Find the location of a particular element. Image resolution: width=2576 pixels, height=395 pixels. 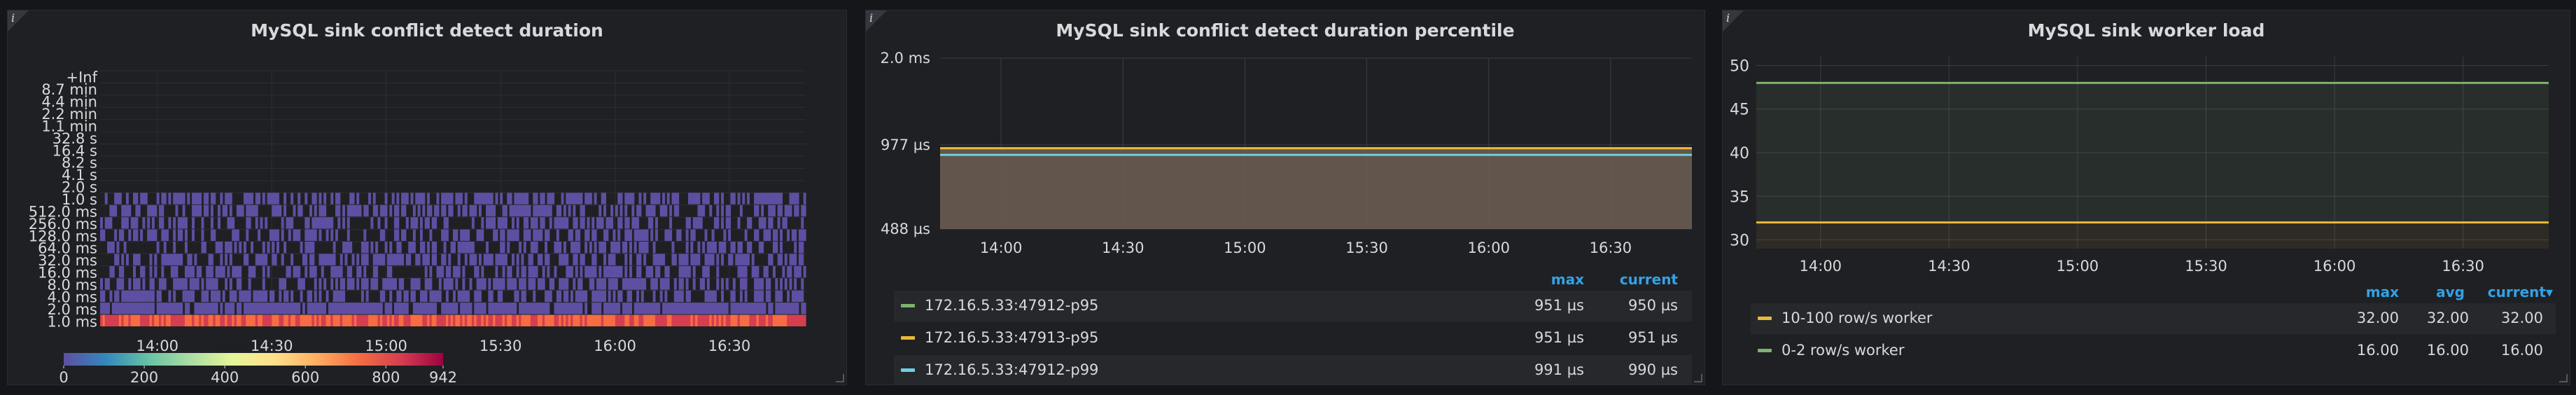

panel-title: MySQL sink worker load is located at coordinates (2146, 31).